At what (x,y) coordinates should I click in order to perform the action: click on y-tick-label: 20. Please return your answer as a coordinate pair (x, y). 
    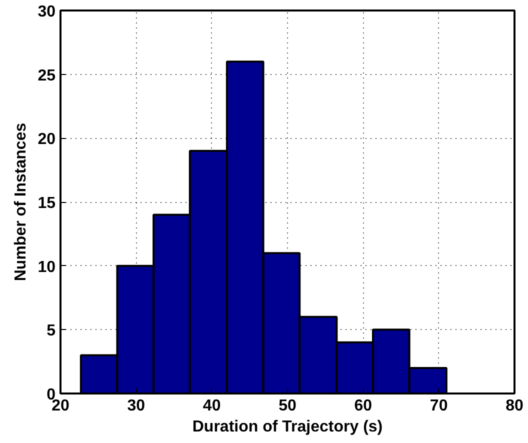
    Looking at the image, I should click on (47, 139).